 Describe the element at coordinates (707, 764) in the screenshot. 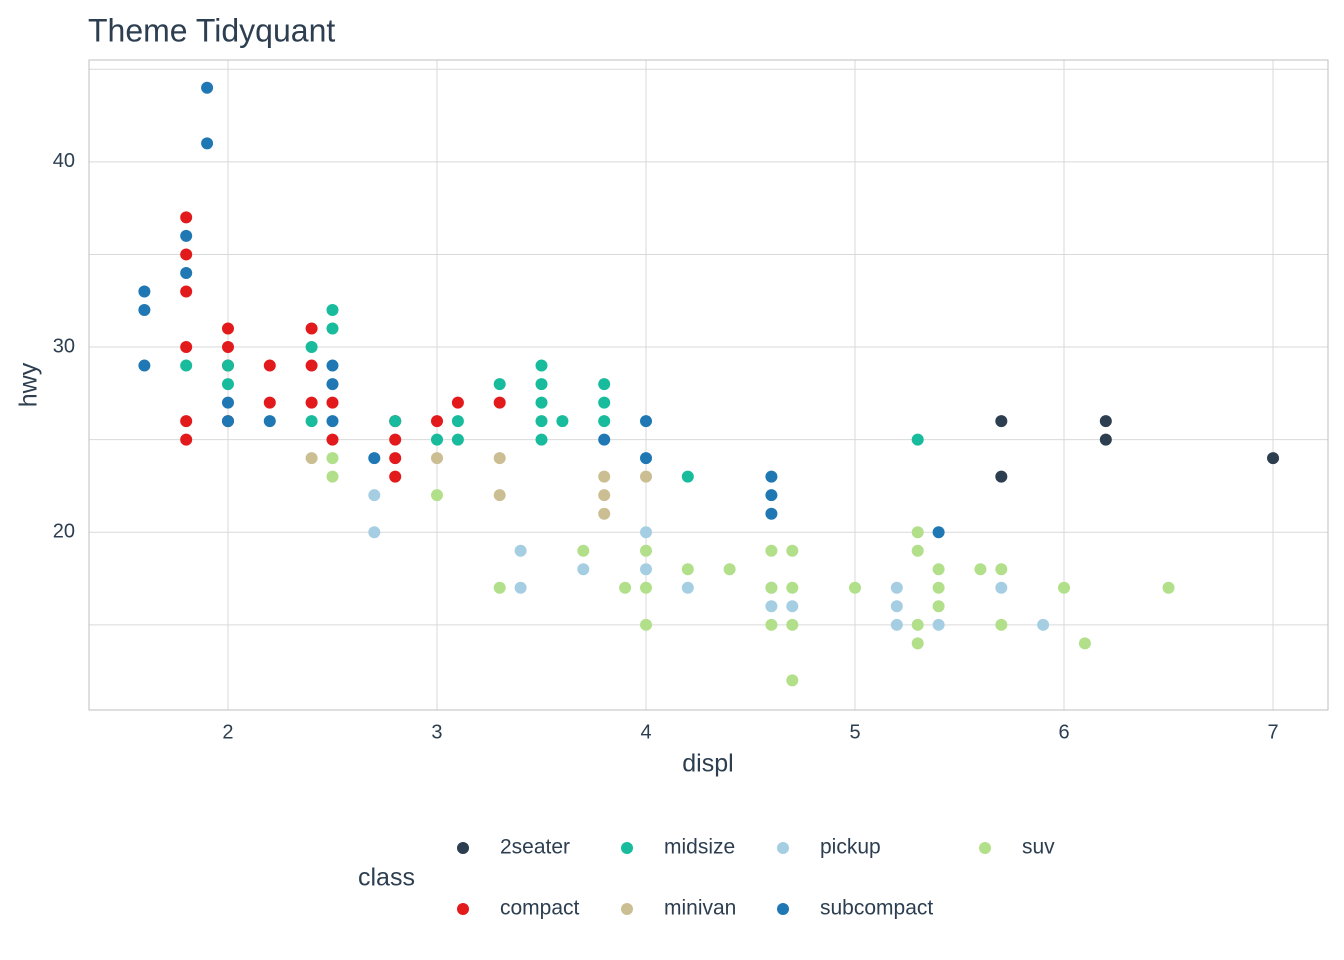

I see `x-axis-label: displ` at that location.